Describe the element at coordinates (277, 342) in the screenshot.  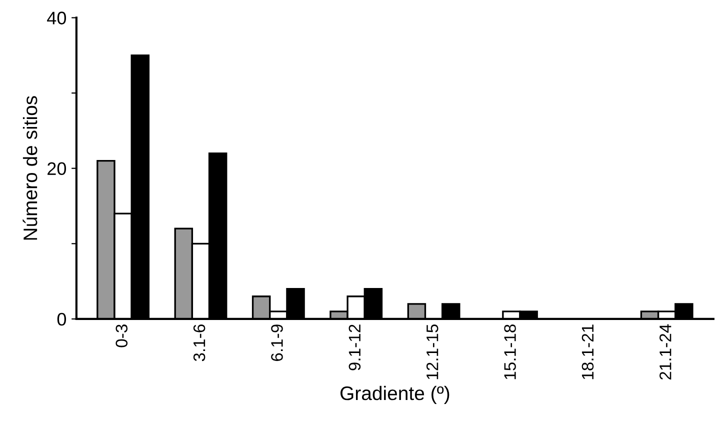
I see `x-tick-label: 6.1-9` at that location.